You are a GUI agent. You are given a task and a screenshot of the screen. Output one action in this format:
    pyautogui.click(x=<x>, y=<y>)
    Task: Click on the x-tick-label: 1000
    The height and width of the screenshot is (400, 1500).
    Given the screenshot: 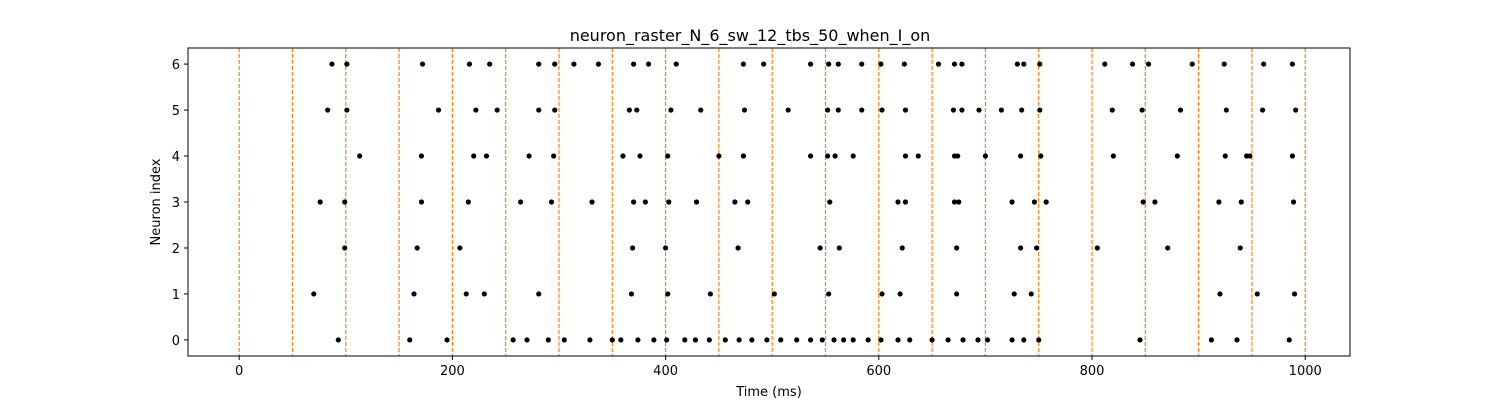 What is the action you would take?
    pyautogui.click(x=1305, y=371)
    